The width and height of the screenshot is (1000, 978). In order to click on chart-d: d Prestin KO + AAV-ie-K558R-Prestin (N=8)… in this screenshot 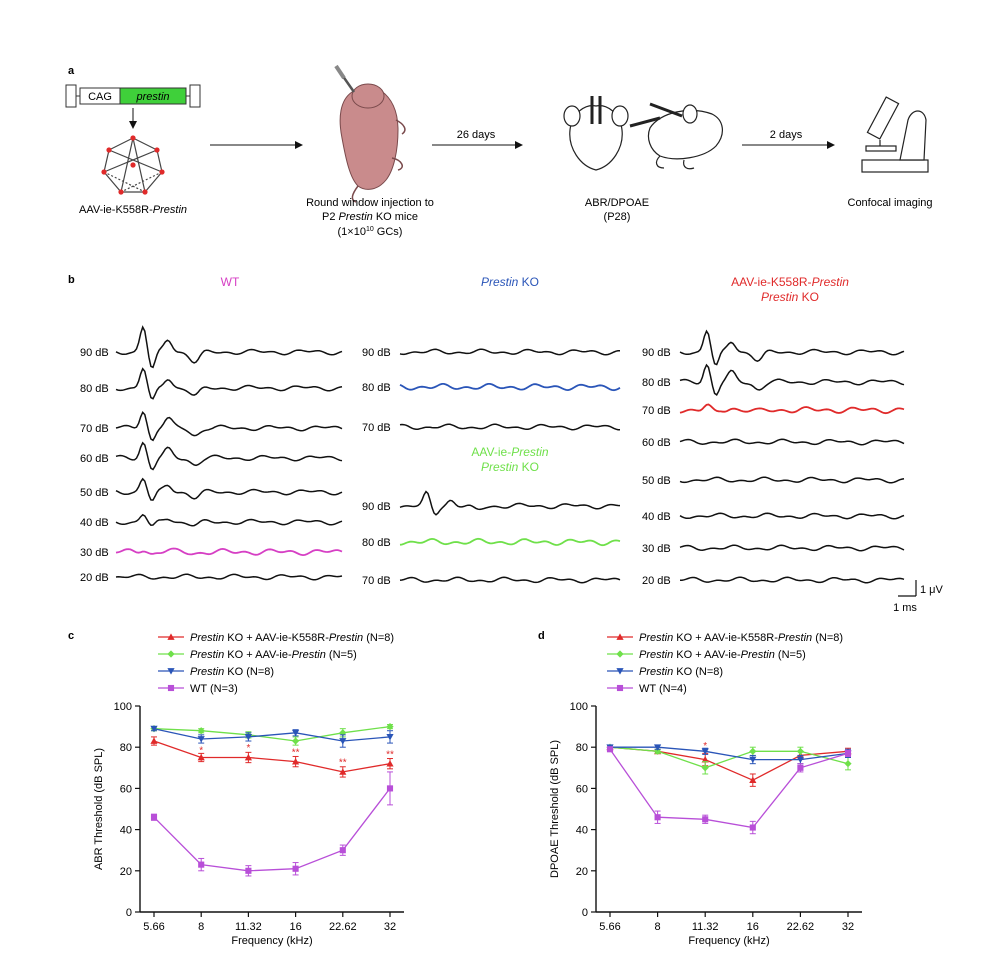, I will do `click(700, 788)`.